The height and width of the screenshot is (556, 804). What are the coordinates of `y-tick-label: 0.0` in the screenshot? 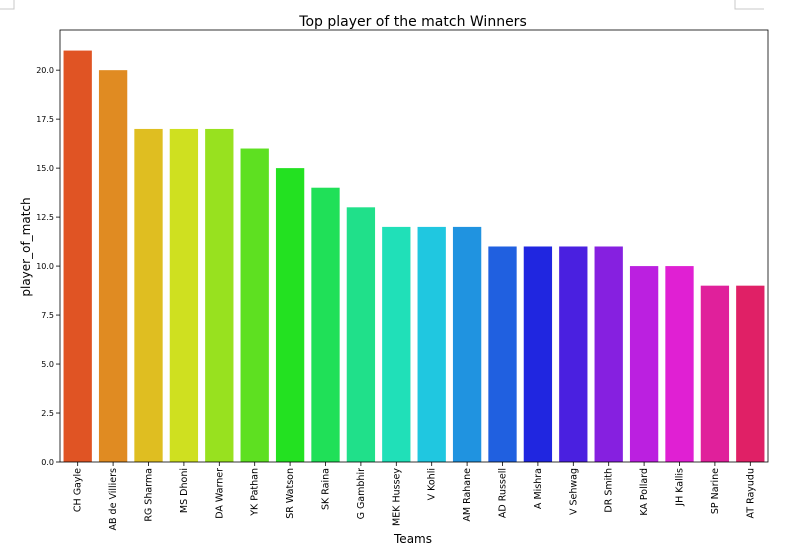 It's located at (47, 462).